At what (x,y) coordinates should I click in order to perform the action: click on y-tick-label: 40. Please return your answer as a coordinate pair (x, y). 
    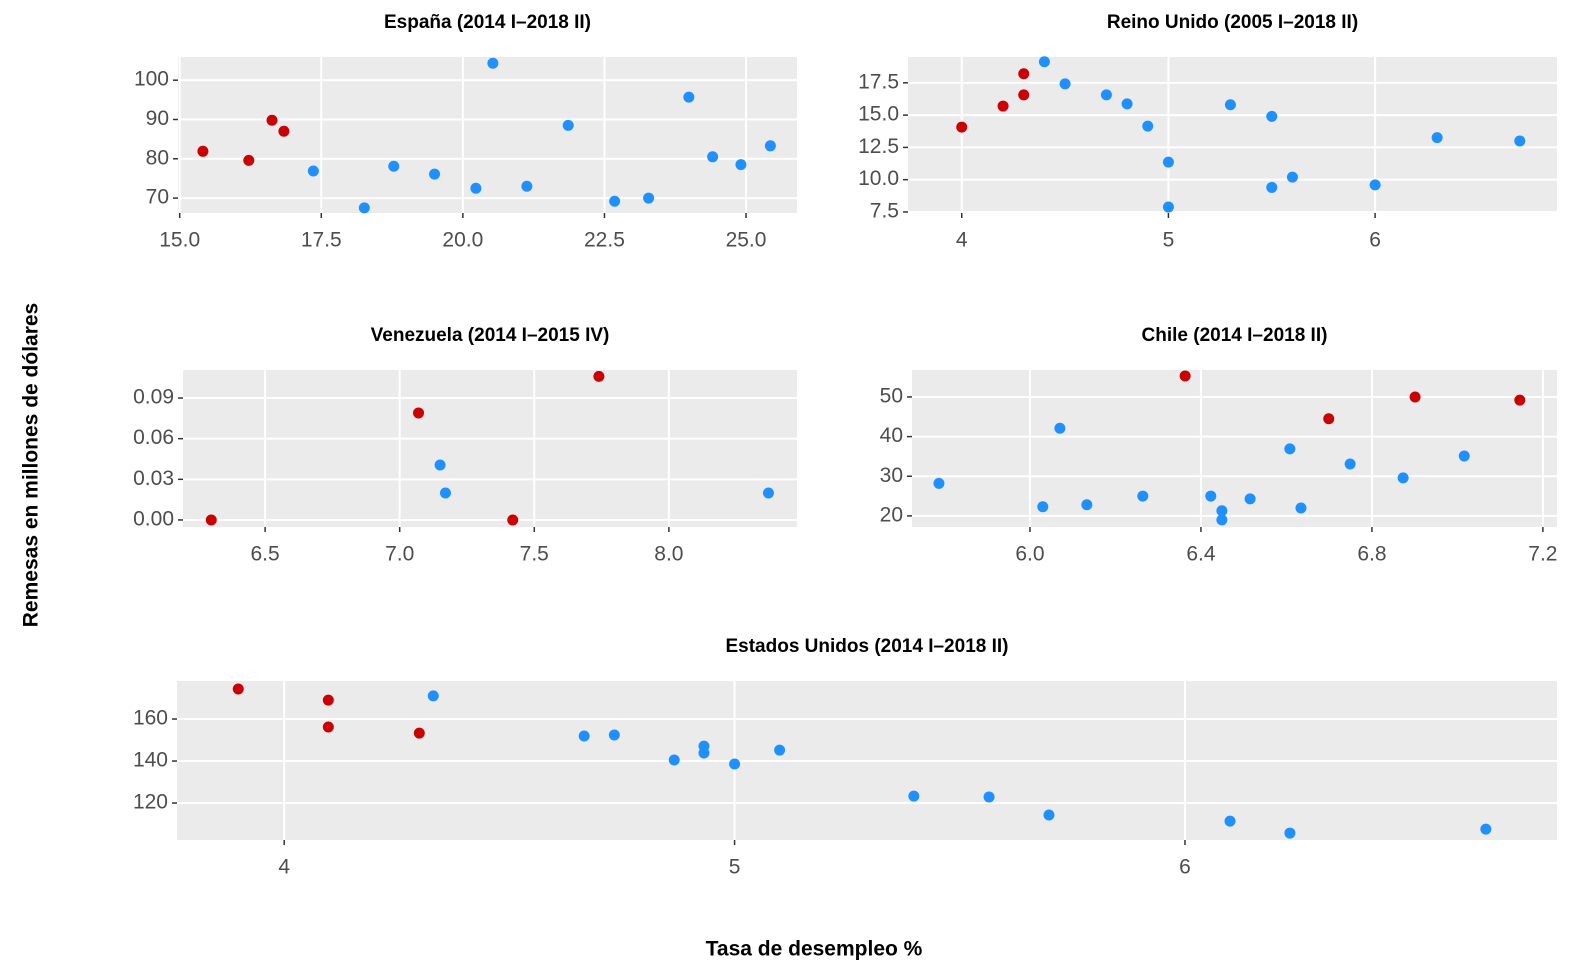
    Looking at the image, I should click on (891, 435).